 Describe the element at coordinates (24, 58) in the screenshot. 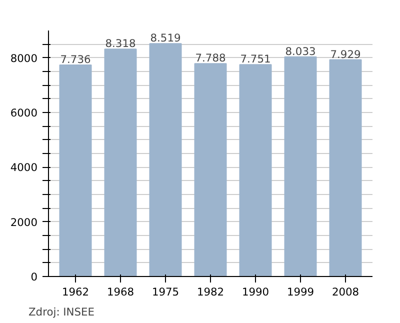

I see `y-tick-label: 8000` at that location.